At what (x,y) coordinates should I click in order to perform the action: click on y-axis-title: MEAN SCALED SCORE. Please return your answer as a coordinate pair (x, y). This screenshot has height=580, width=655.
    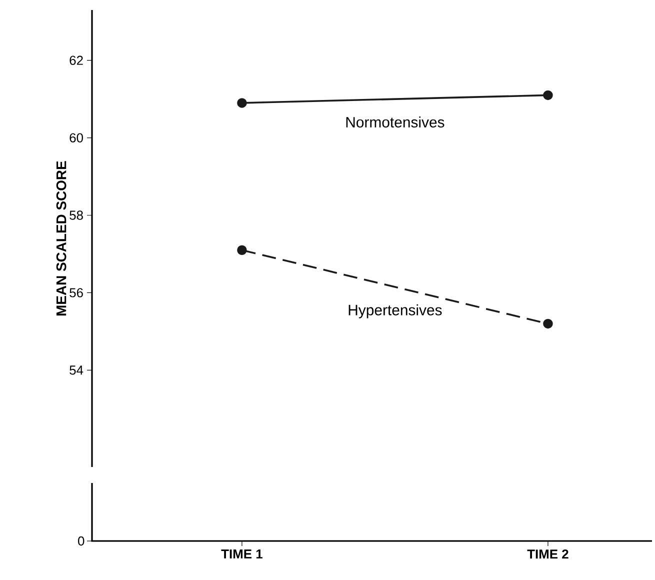
    Looking at the image, I should click on (61, 238).